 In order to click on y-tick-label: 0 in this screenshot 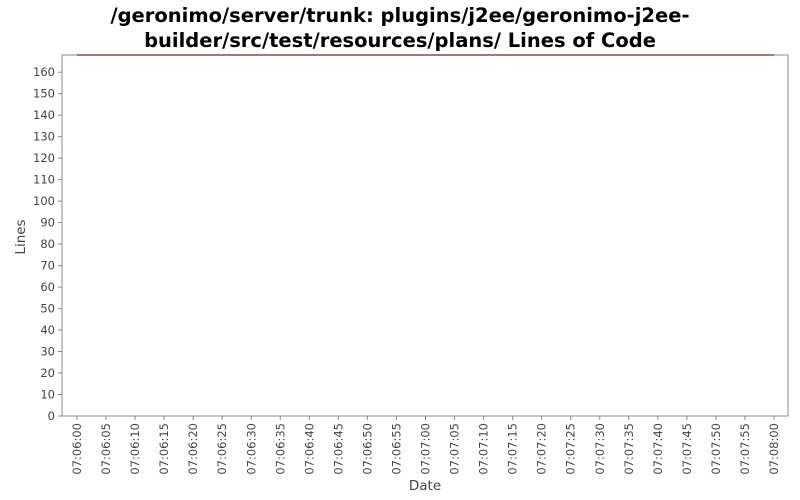, I will do `click(51, 416)`.